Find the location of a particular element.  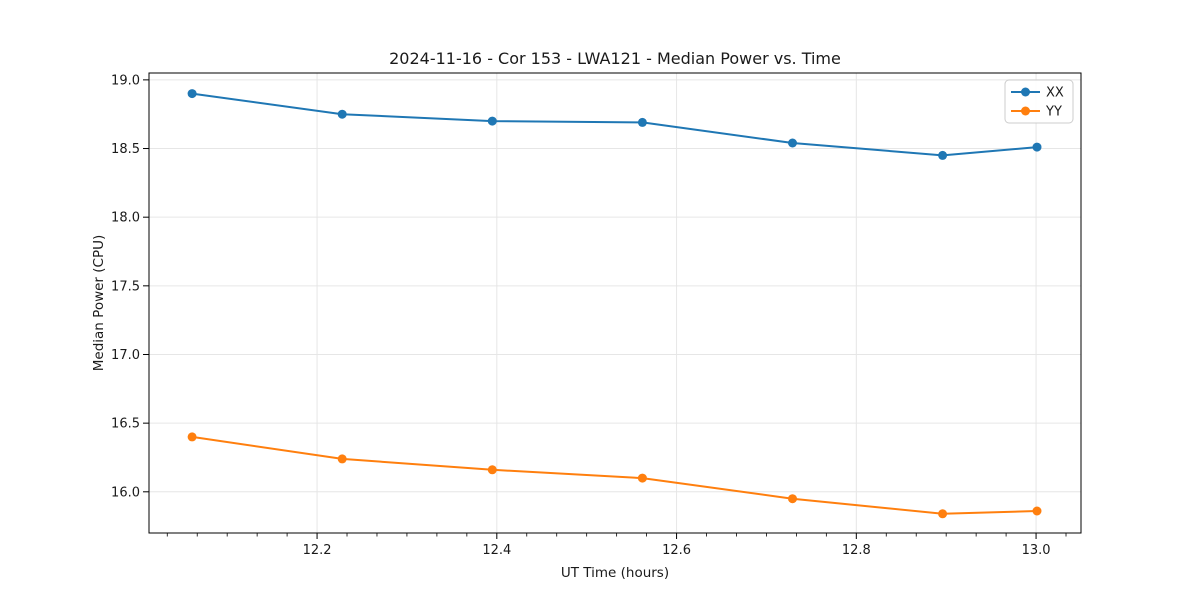

y-tick-label: 18.5 is located at coordinates (125, 149).